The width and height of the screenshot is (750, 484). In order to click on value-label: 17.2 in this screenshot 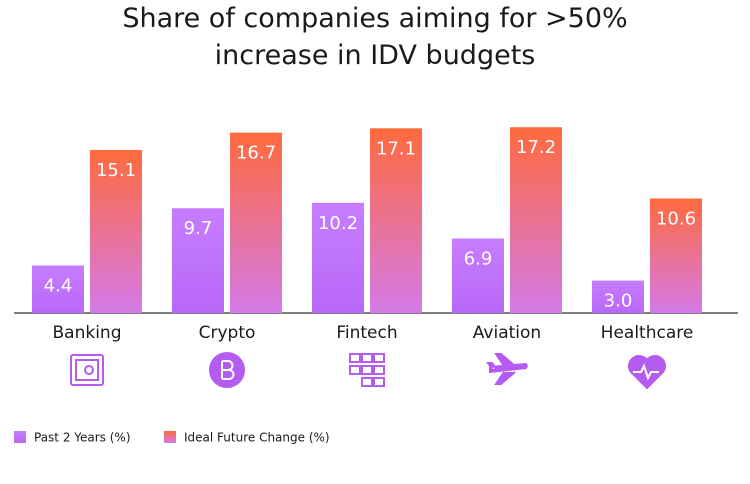, I will do `click(536, 147)`.